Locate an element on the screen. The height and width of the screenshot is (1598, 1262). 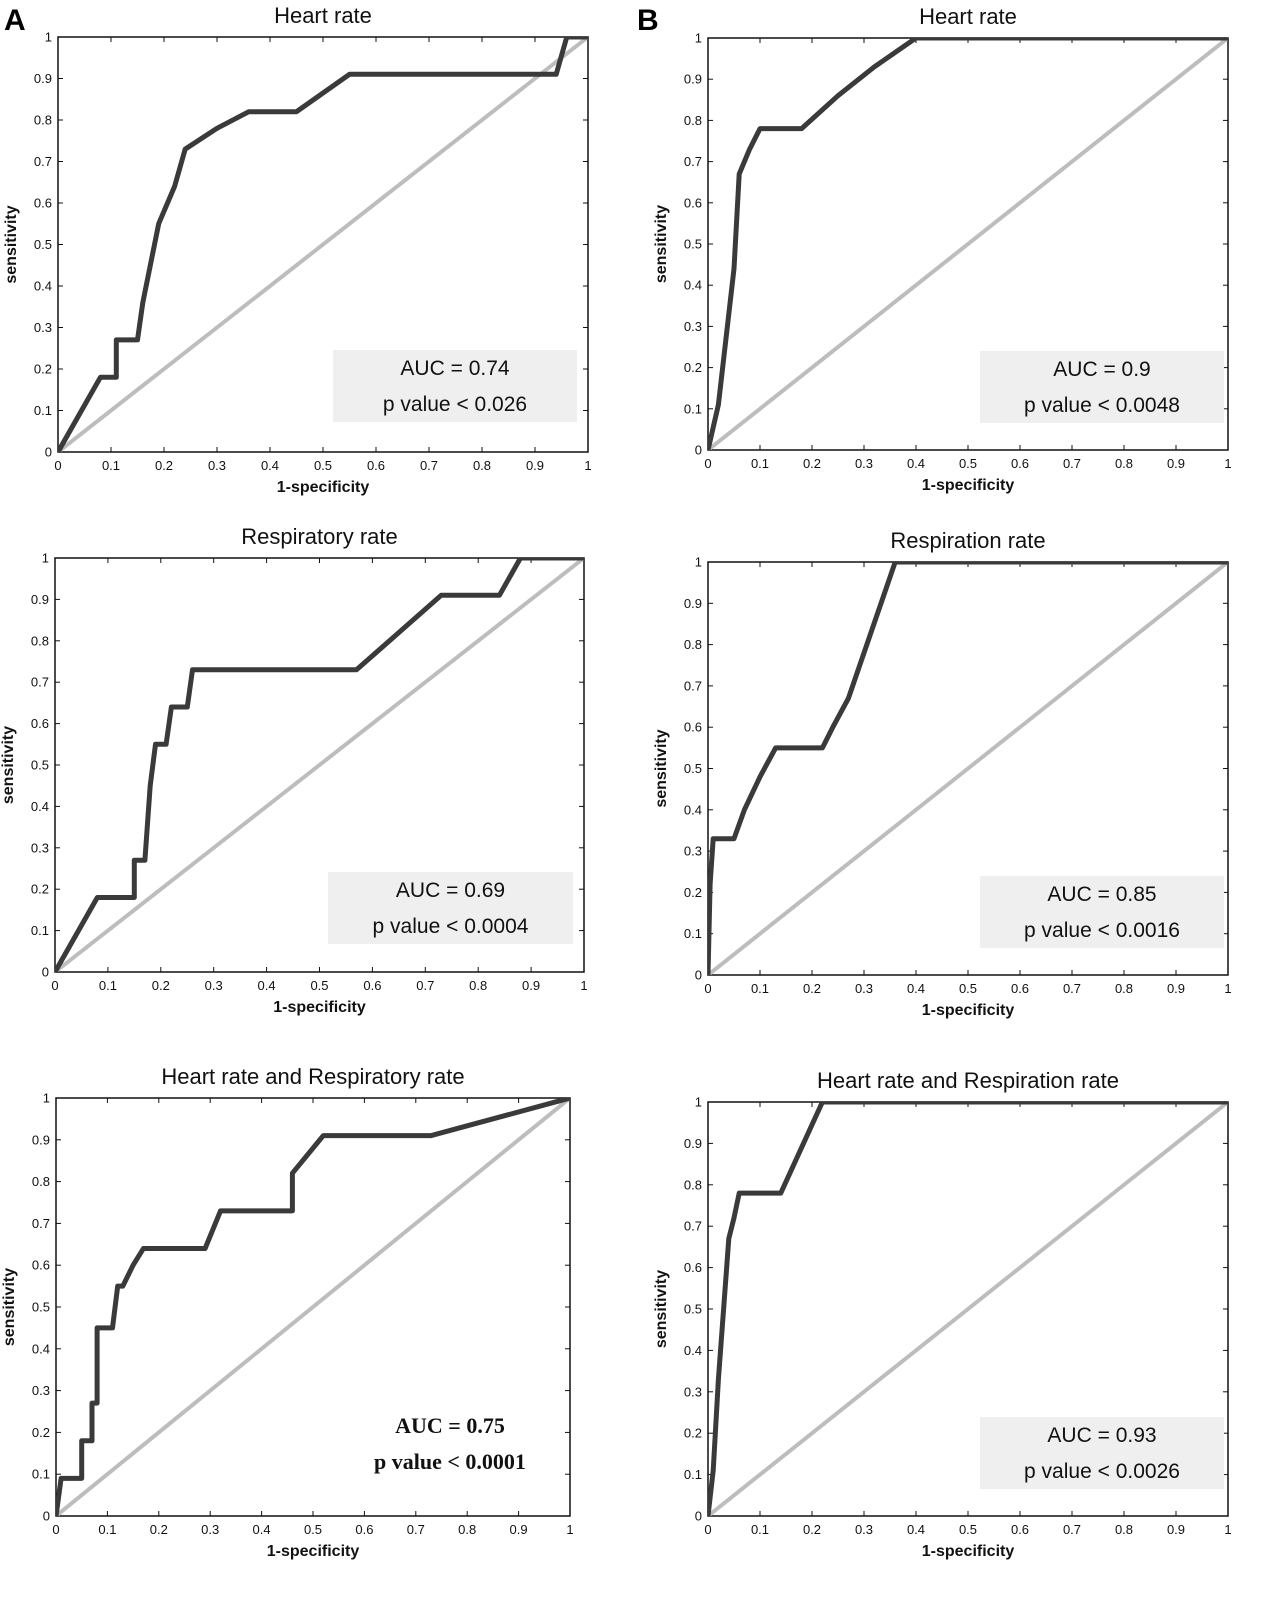
chart-title: Heart rate is located at coordinates (323, 15).